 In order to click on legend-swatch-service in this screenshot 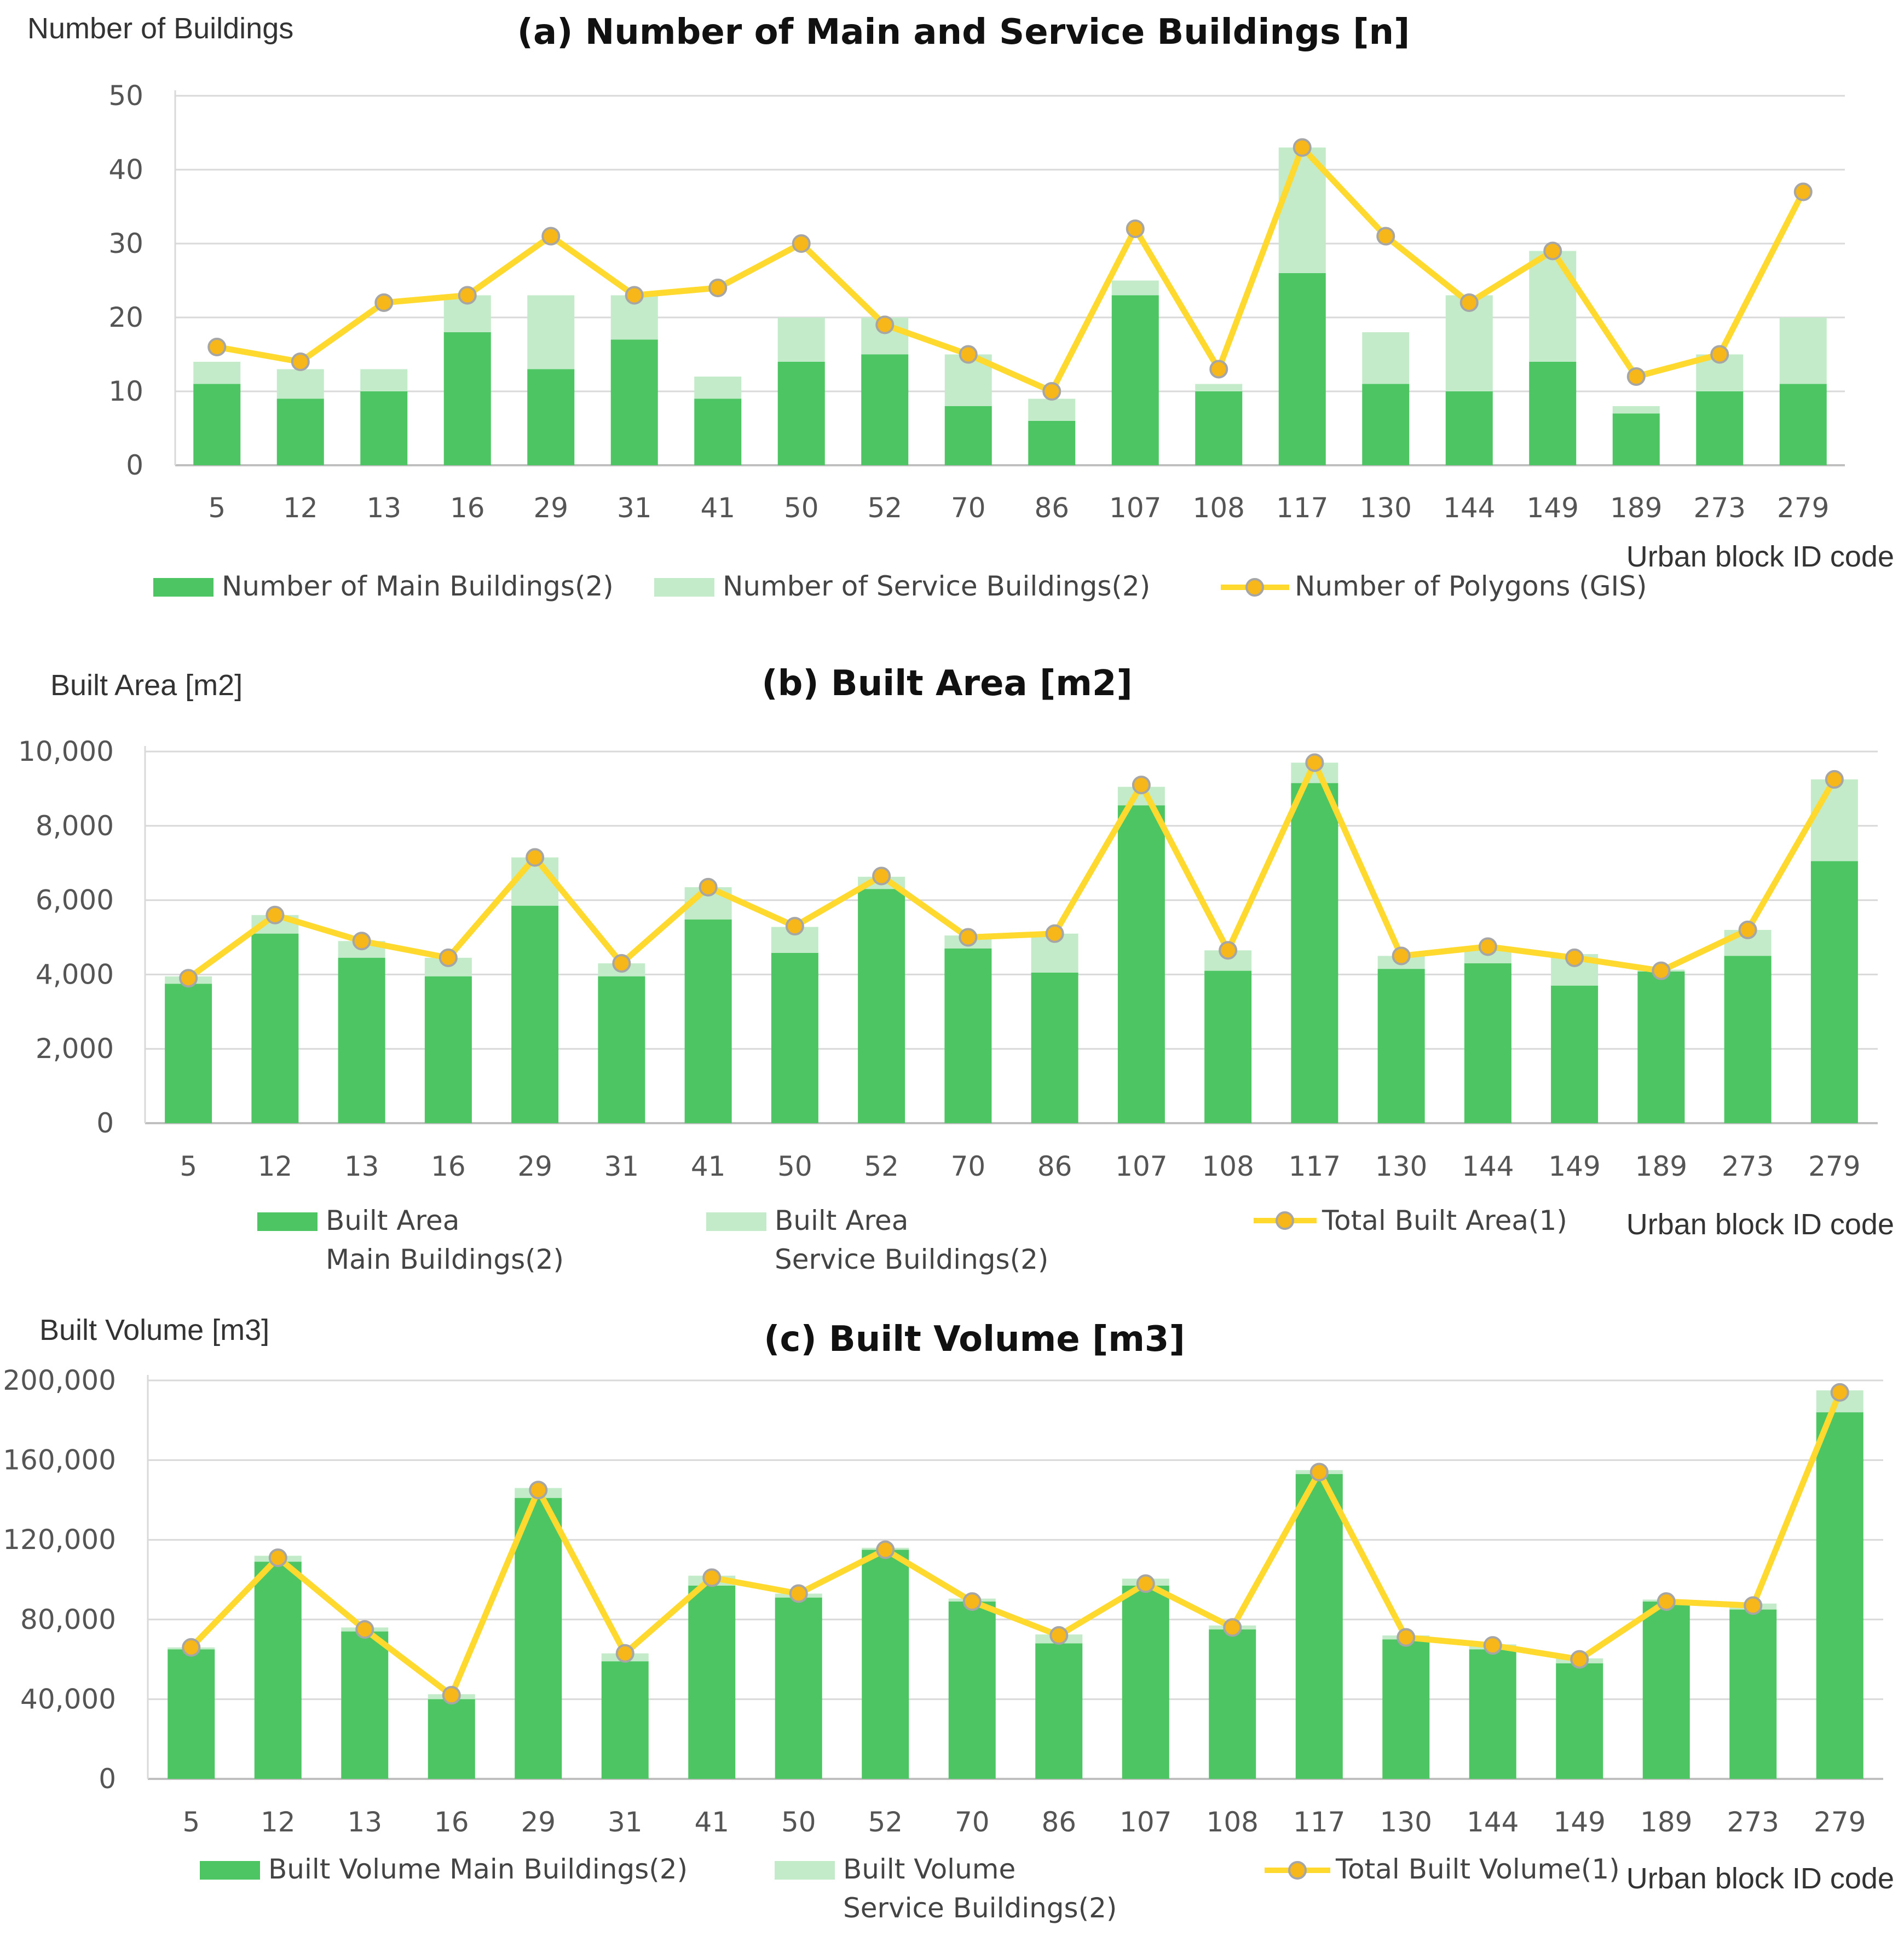, I will do `click(684, 587)`.